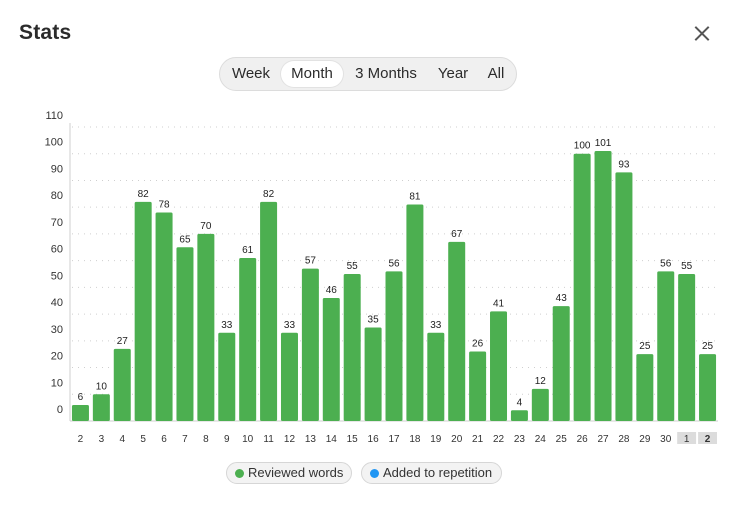 This screenshot has width=737, height=508. Describe the element at coordinates (499, 439) in the screenshot. I see `x-tick-label: 22` at that location.